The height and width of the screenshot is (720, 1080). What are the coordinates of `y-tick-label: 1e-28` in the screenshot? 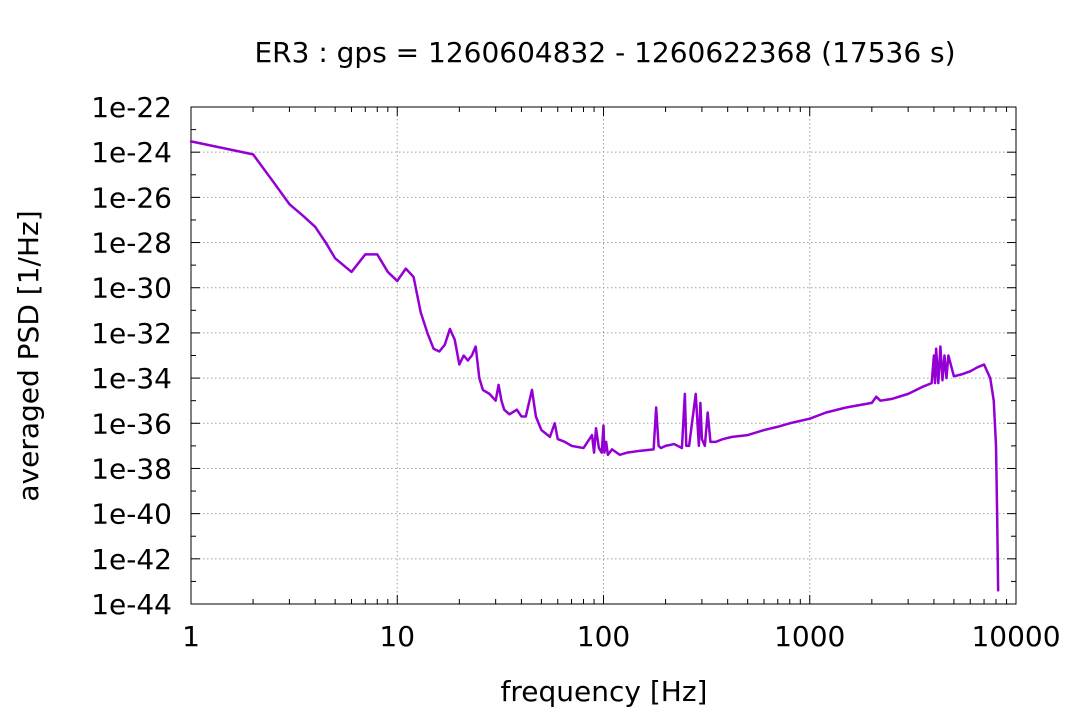 It's located at (131, 243).